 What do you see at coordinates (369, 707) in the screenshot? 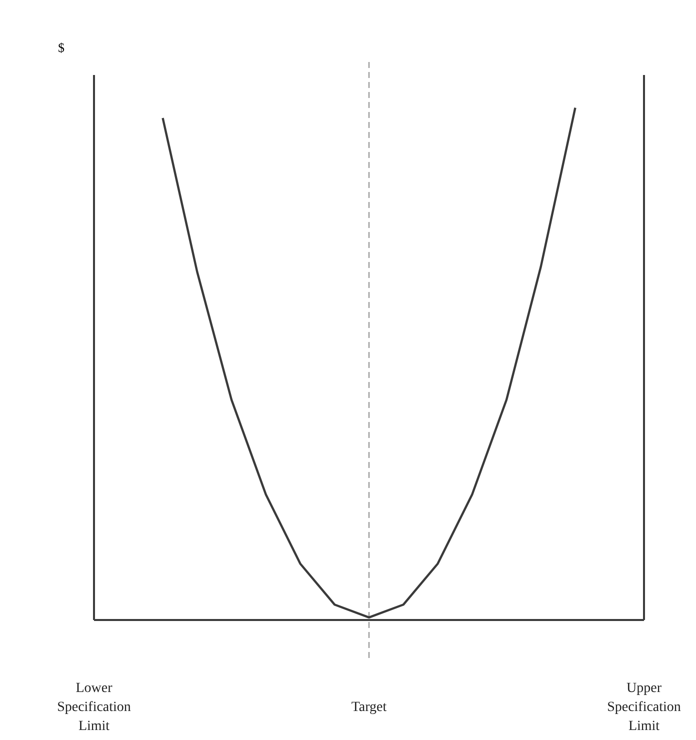
I see `x-tick-label: Target` at bounding box center [369, 707].